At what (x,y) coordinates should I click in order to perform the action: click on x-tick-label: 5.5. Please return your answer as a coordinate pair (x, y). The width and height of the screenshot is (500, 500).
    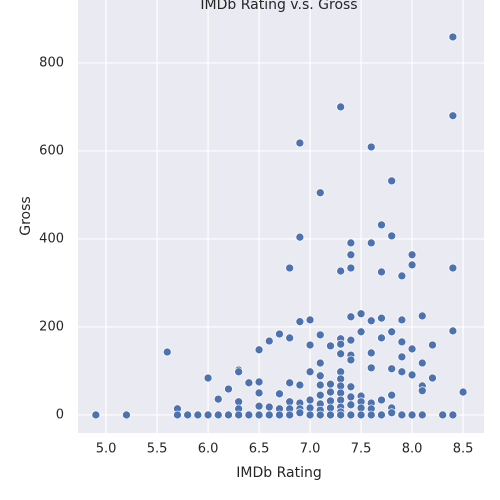
    Looking at the image, I should click on (157, 449).